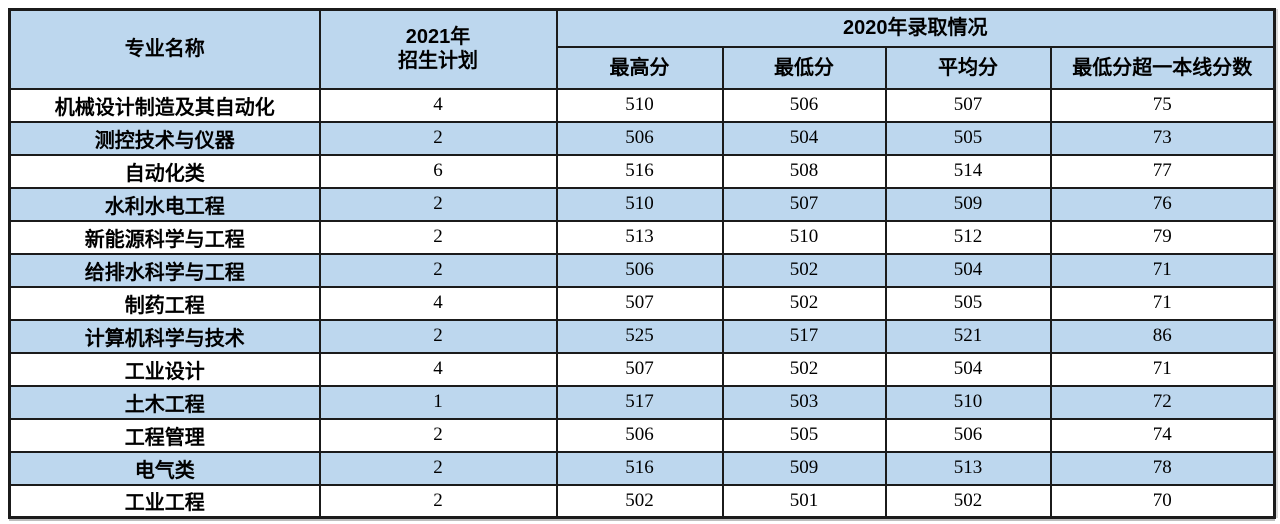  What do you see at coordinates (1162, 501) in the screenshot?
I see `over-line-cell: 70` at bounding box center [1162, 501].